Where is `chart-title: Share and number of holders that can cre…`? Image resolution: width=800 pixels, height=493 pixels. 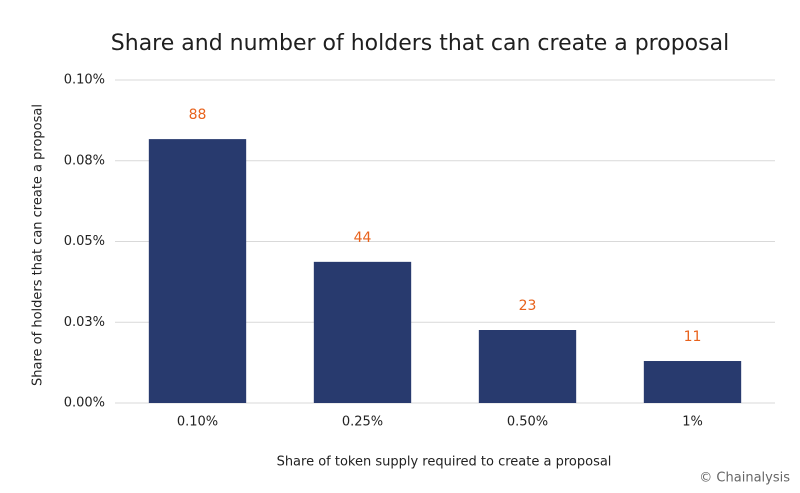
chart-title: Share and number of holders that can cre… is located at coordinates (420, 43).